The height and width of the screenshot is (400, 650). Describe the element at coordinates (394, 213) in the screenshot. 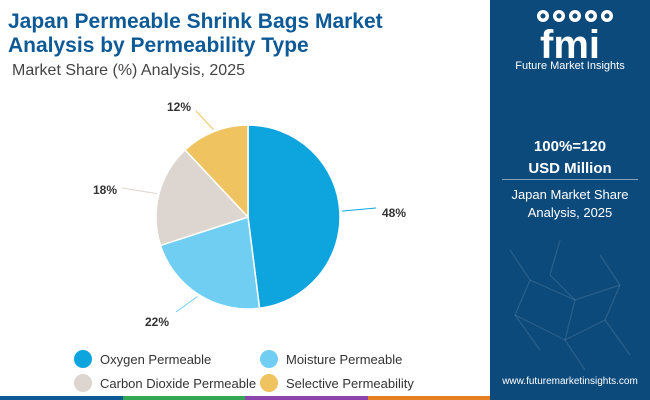

I see `data-label-oxygen-permeable: 48%` at that location.